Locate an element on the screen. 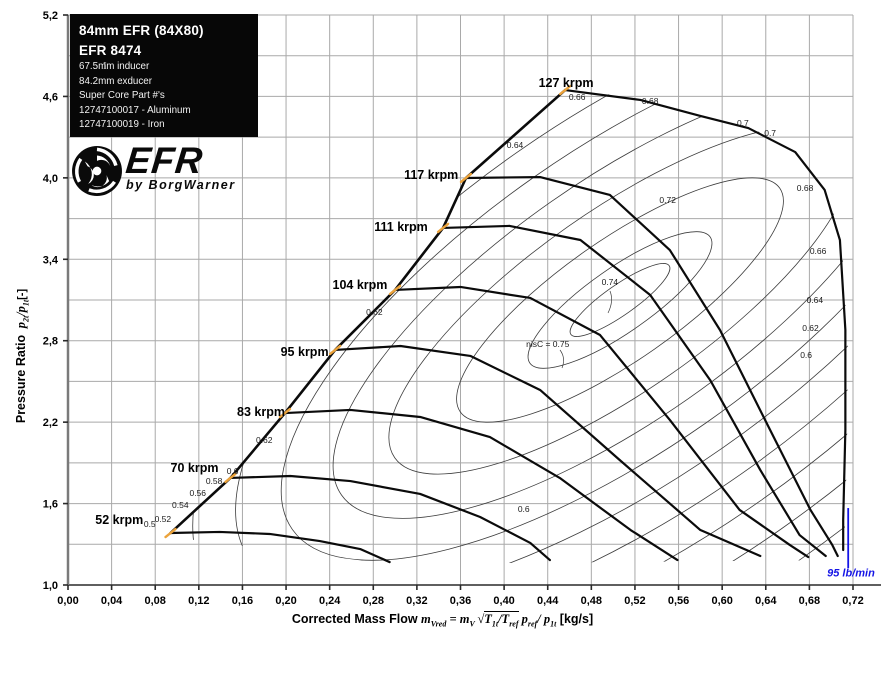  x-tick-label: 0,24 is located at coordinates (330, 601).